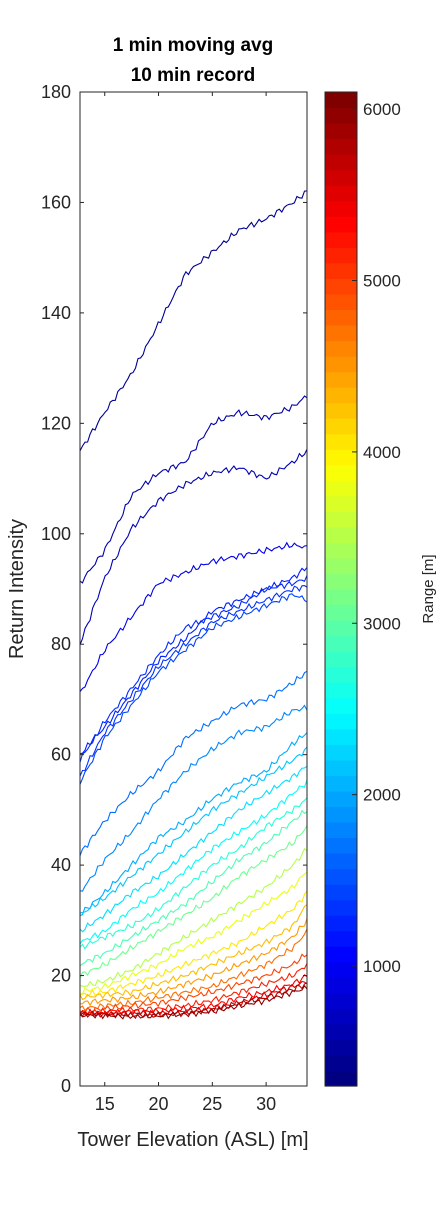 This screenshot has width=444, height=1220. Describe the element at coordinates (382, 966) in the screenshot. I see `colorbar-tick-label: 1000` at that location.